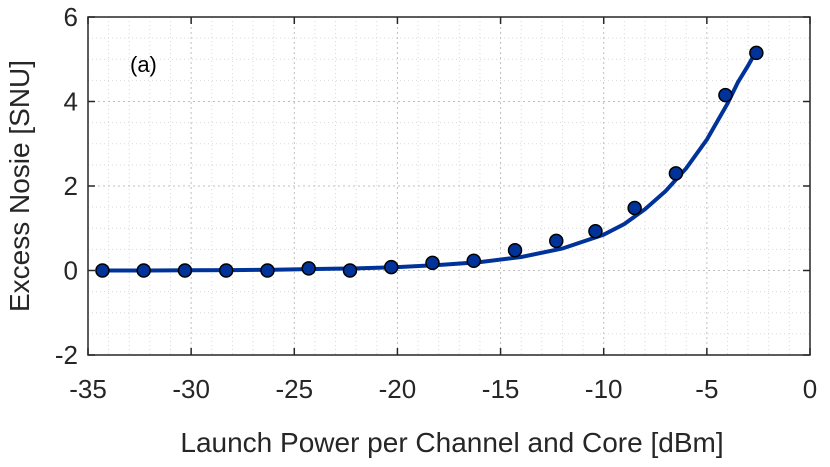 The width and height of the screenshot is (830, 467). Describe the element at coordinates (451, 442) in the screenshot. I see `x-axis-label: Launch Power per Channel and Core [dBm]` at that location.